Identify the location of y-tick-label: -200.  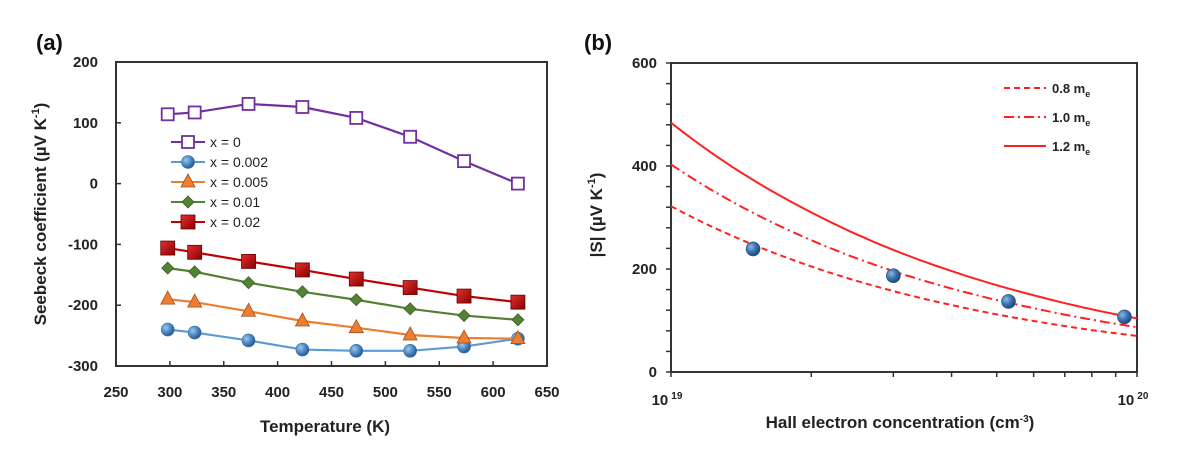
(83, 305).